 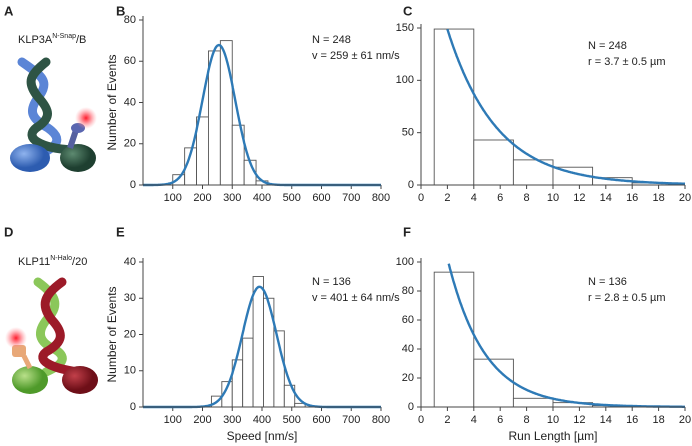 What do you see at coordinates (81, 40) in the screenshot?
I see `construct-suffix: /B` at bounding box center [81, 40].